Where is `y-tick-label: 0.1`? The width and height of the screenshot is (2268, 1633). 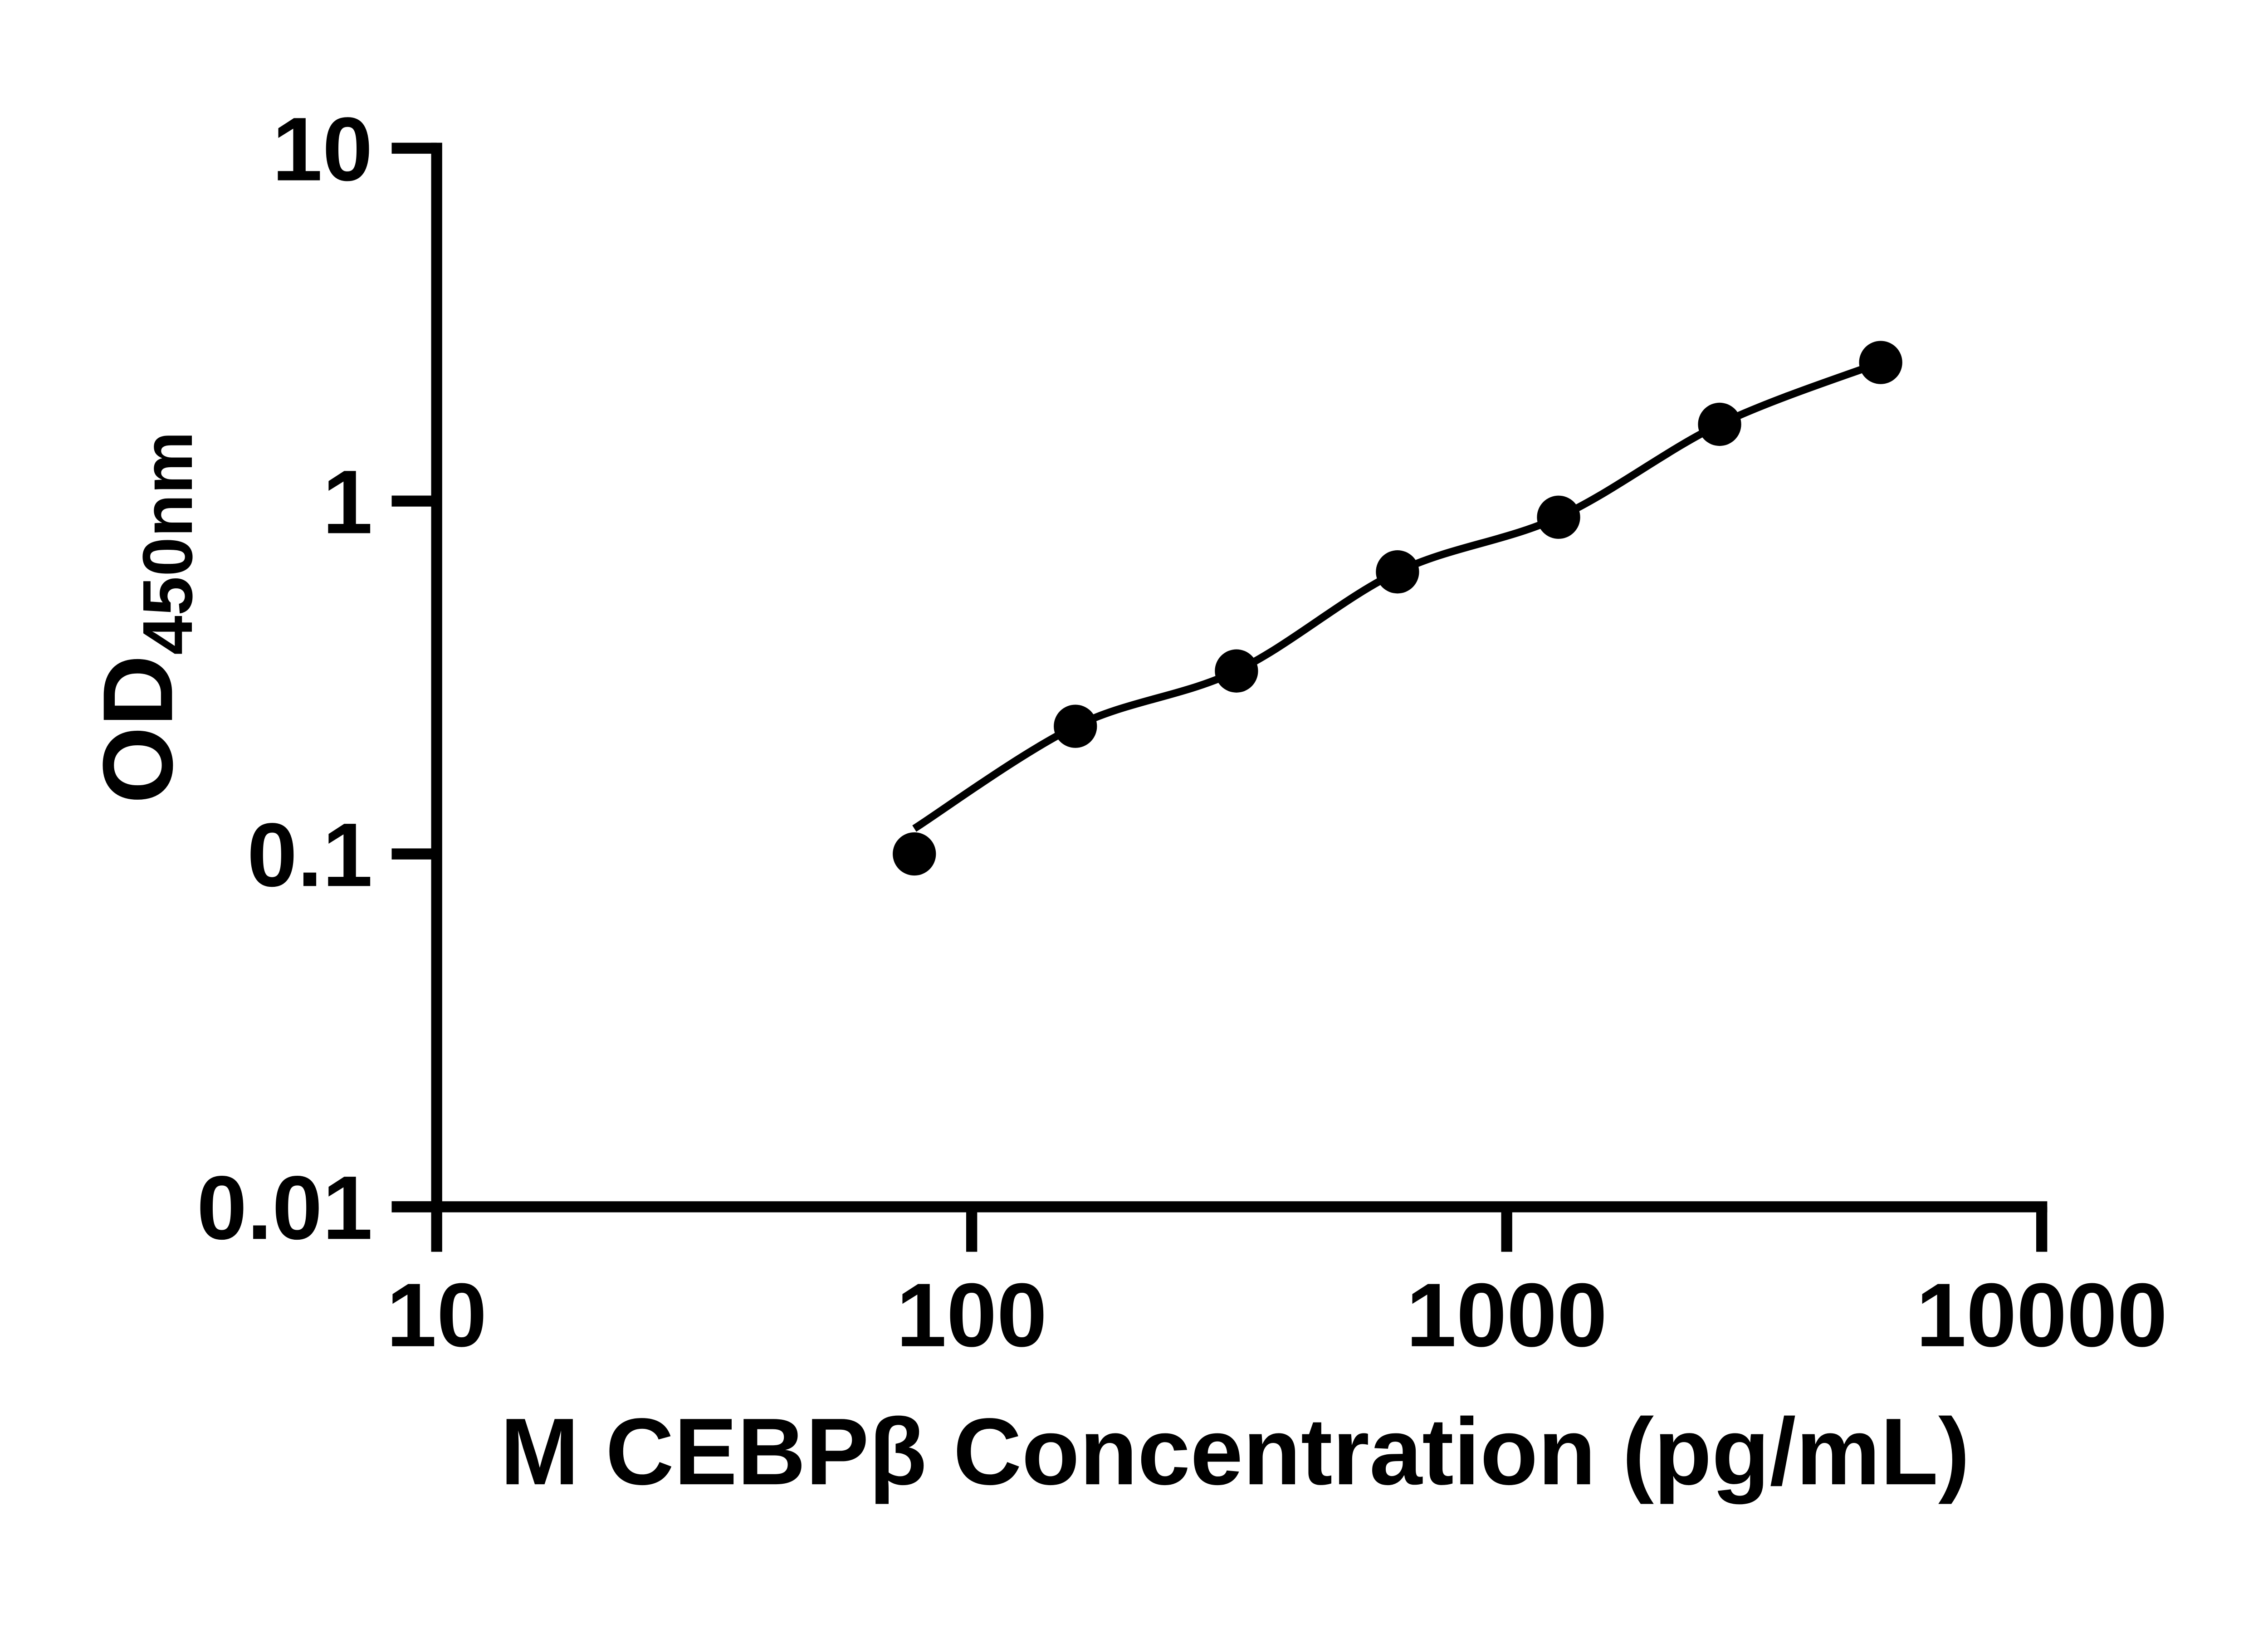 y-tick-label: 0.1 is located at coordinates (310, 855).